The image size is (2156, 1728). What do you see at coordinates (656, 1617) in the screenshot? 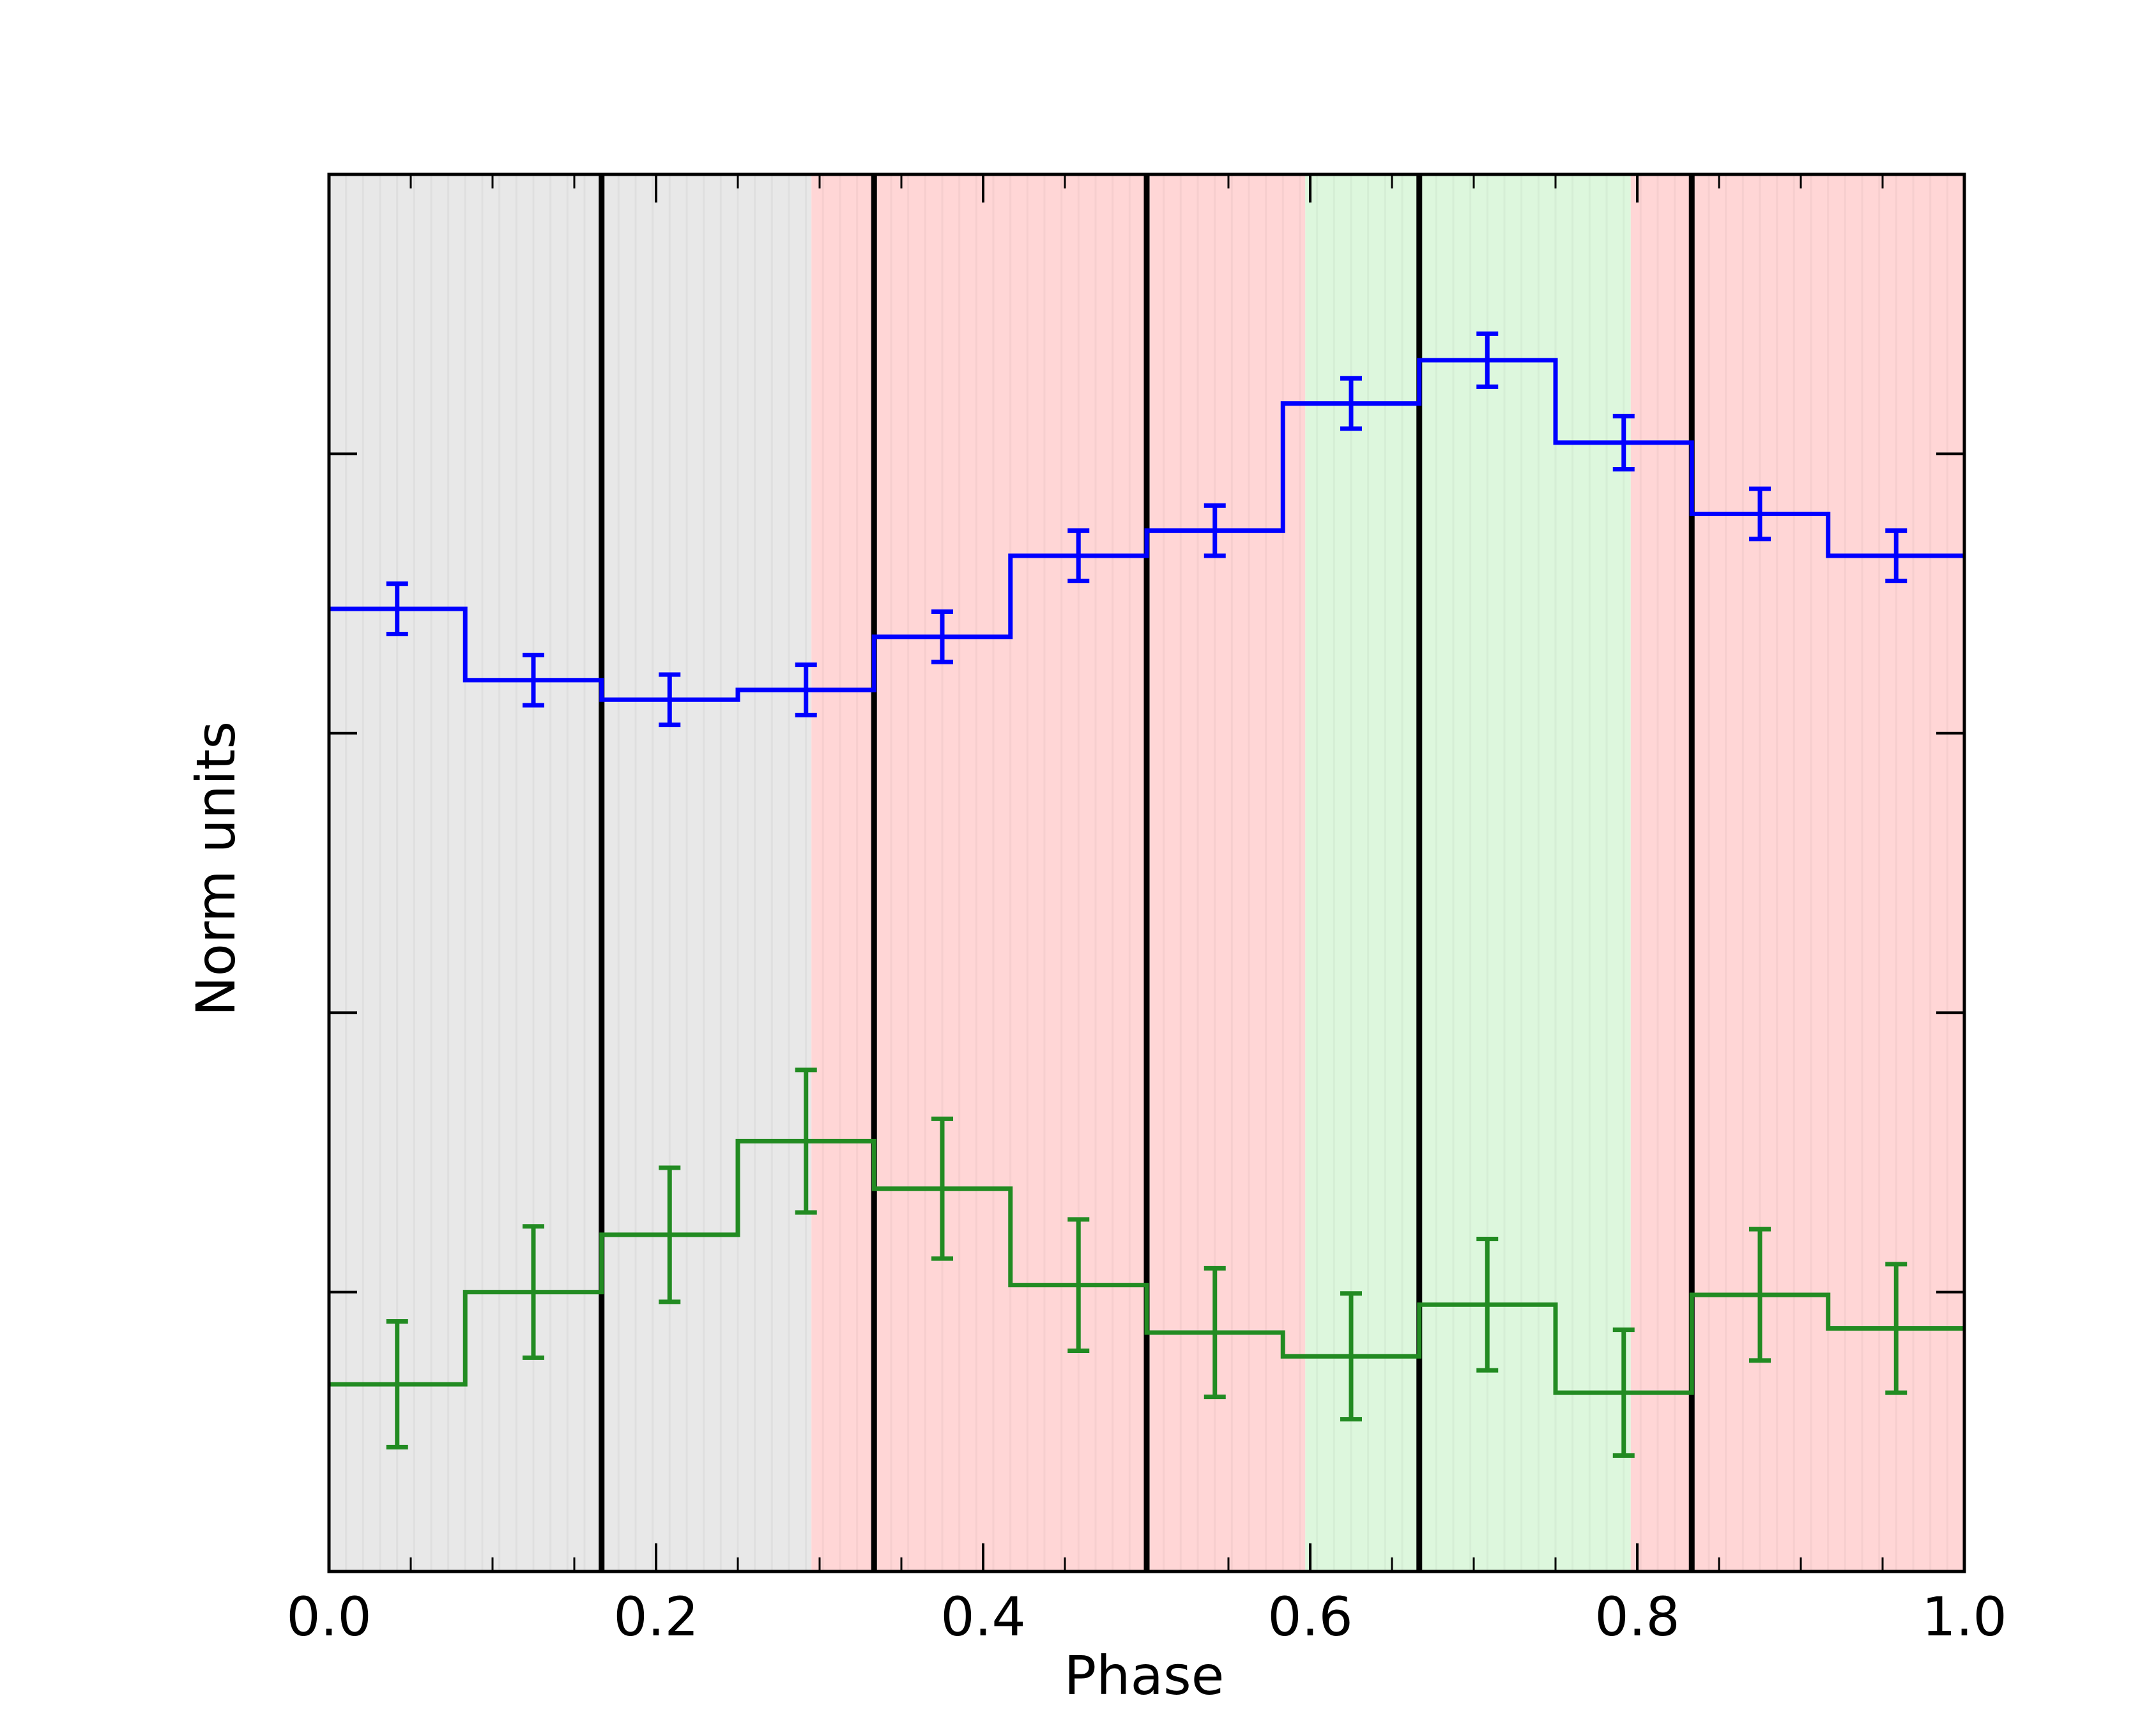
I see `x-tick-label: 0.2` at bounding box center [656, 1617].